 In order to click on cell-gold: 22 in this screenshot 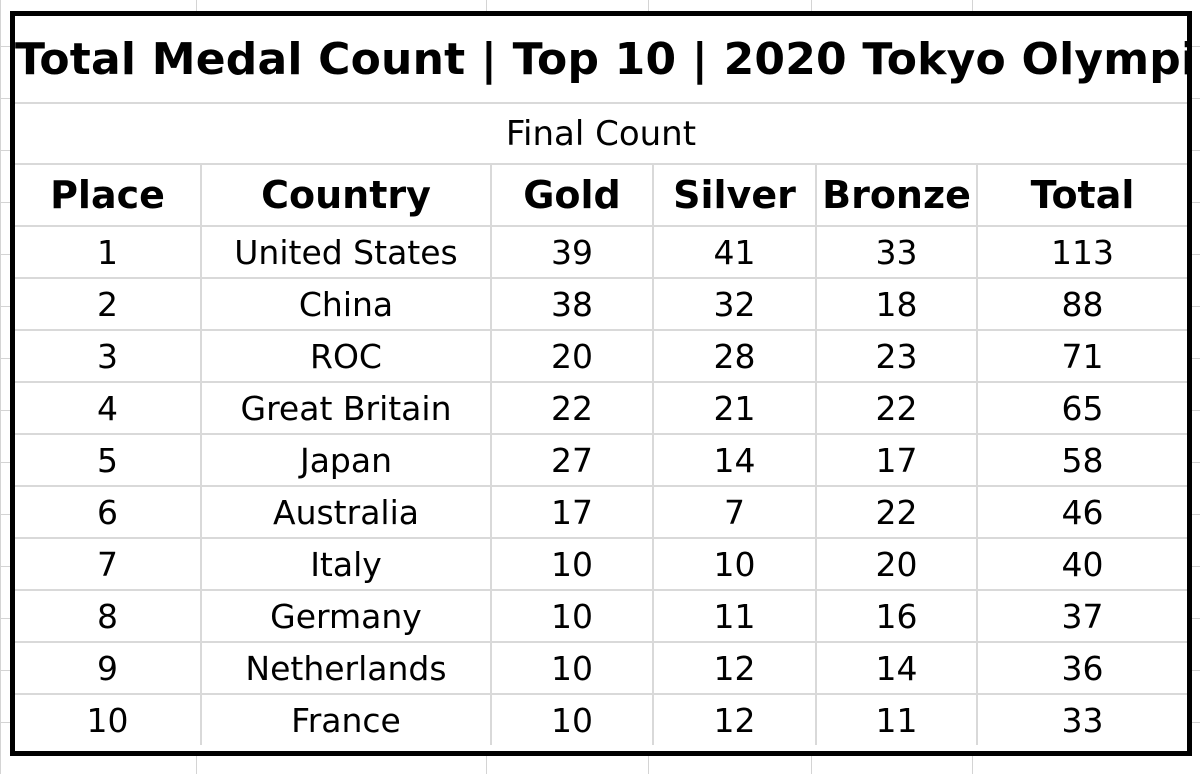, I will do `click(572, 408)`.